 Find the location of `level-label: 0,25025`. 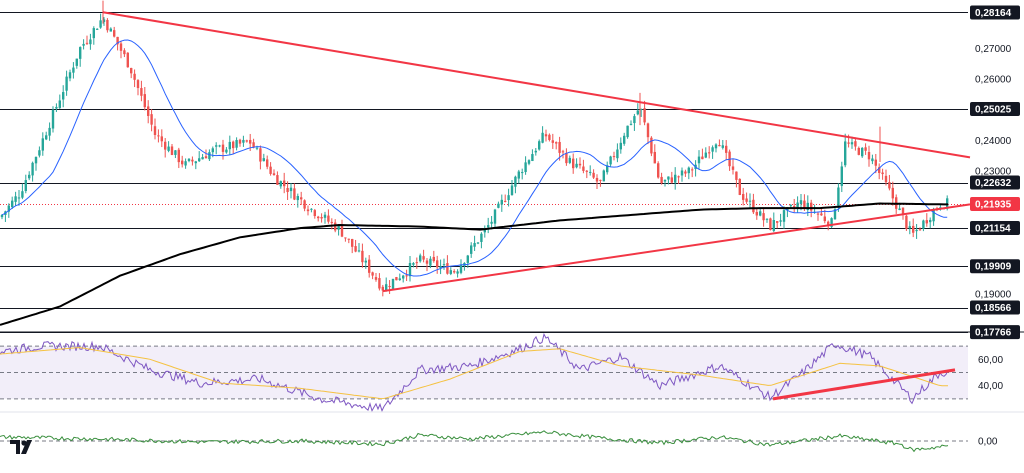

level-label: 0,25025 is located at coordinates (995, 108).